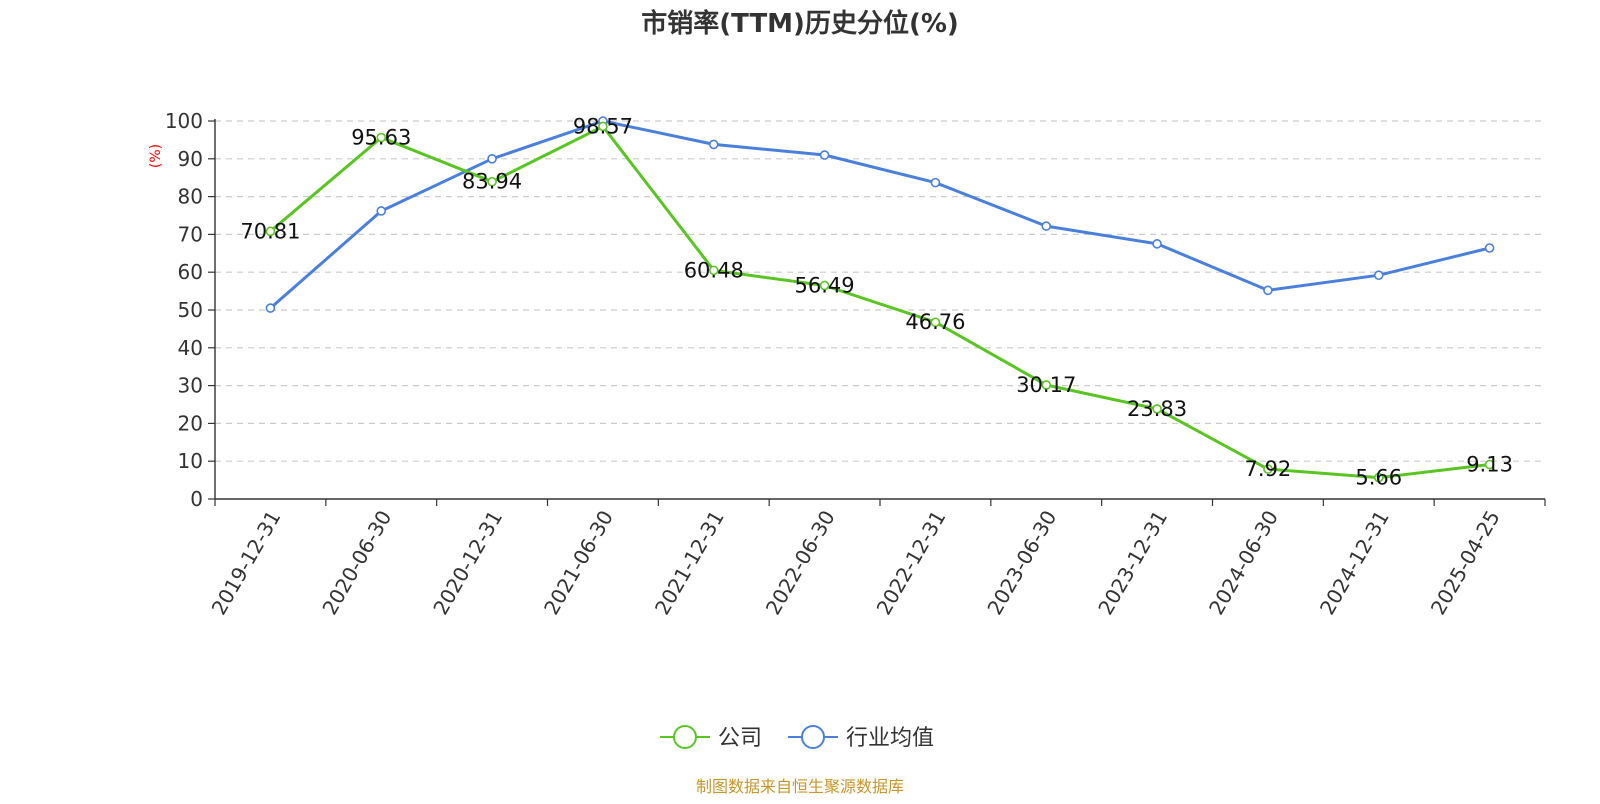 This screenshot has width=1600, height=804. Describe the element at coordinates (190, 348) in the screenshot. I see `y-tick-label: 40` at that location.